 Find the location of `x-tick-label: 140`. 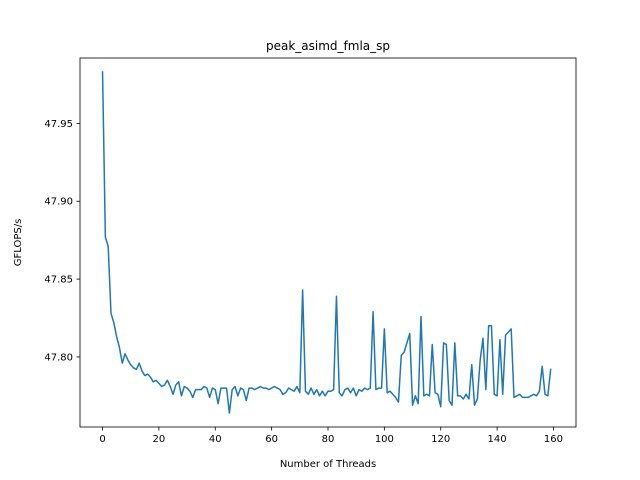

x-tick-label: 140 is located at coordinates (497, 439).